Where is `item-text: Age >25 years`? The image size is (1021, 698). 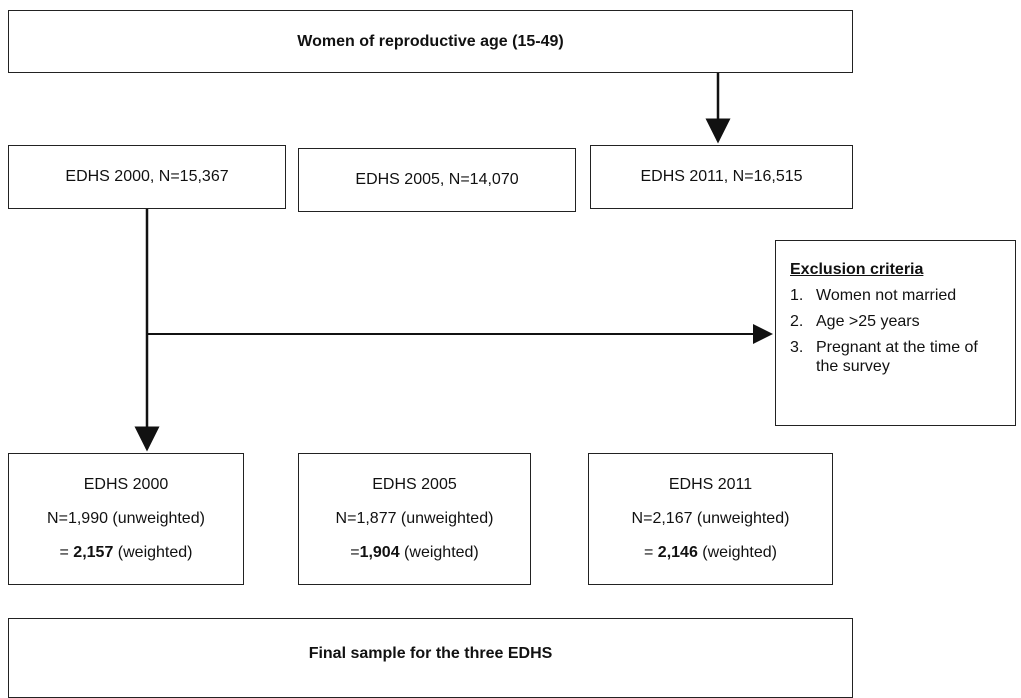 item-text: Age >25 years is located at coordinates (868, 321).